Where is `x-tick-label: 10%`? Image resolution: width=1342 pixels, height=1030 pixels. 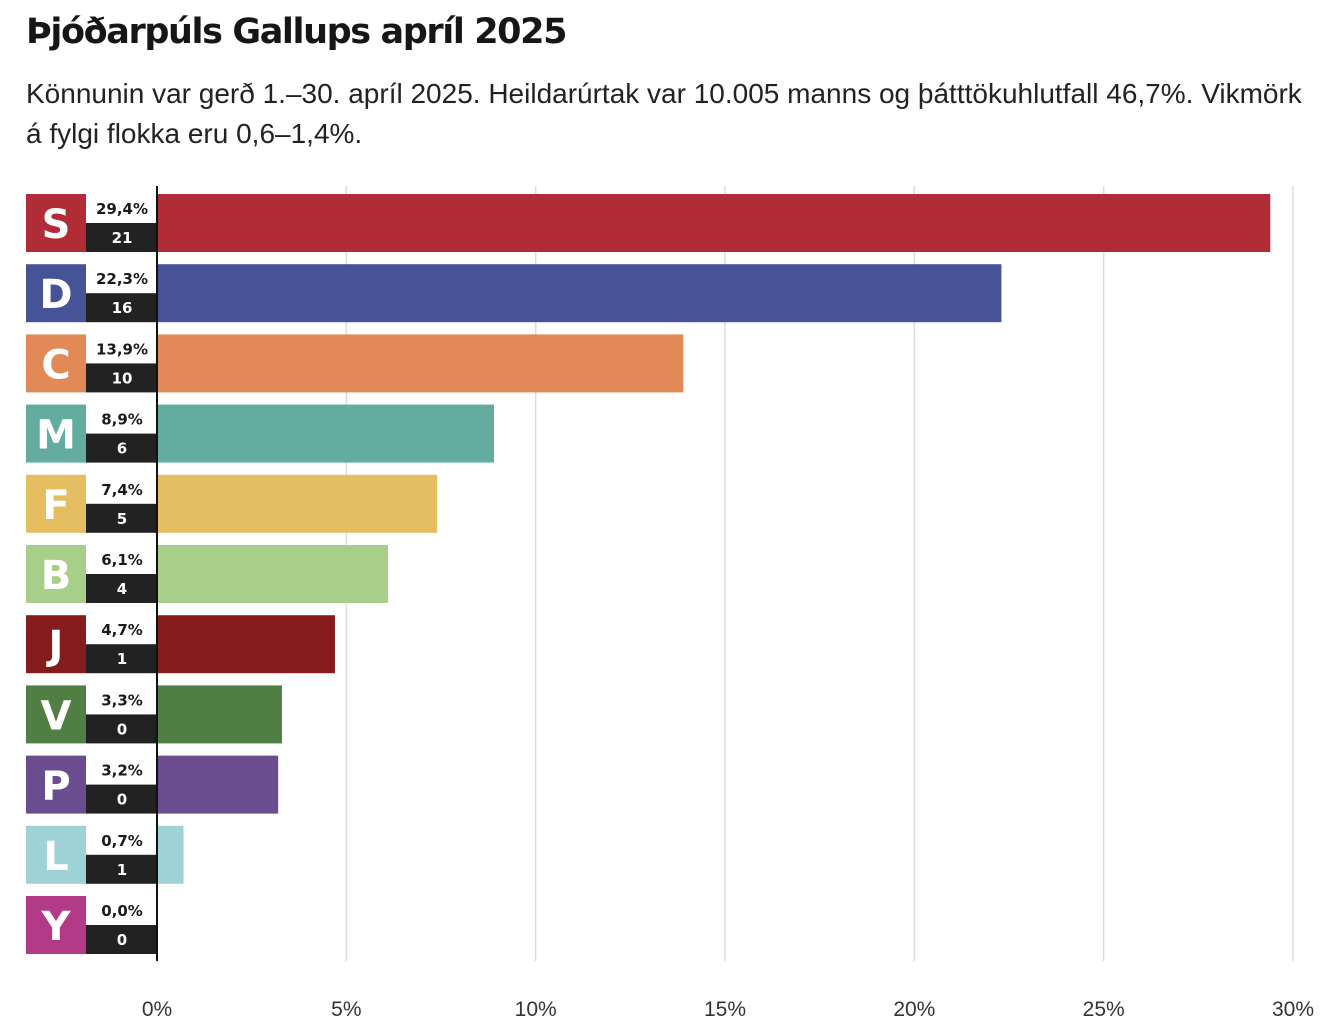 x-tick-label: 10% is located at coordinates (536, 1009).